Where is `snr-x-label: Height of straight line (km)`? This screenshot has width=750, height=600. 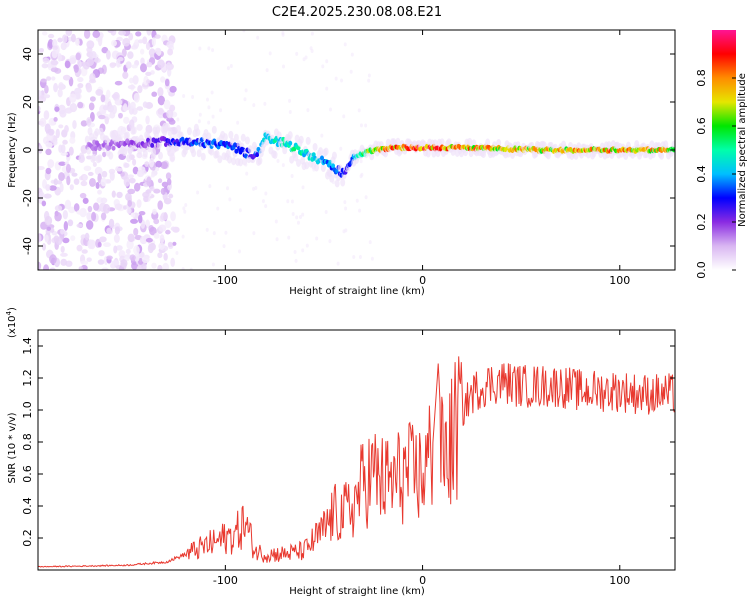
snr-x-label: Height of straight line (km) is located at coordinates (357, 591).